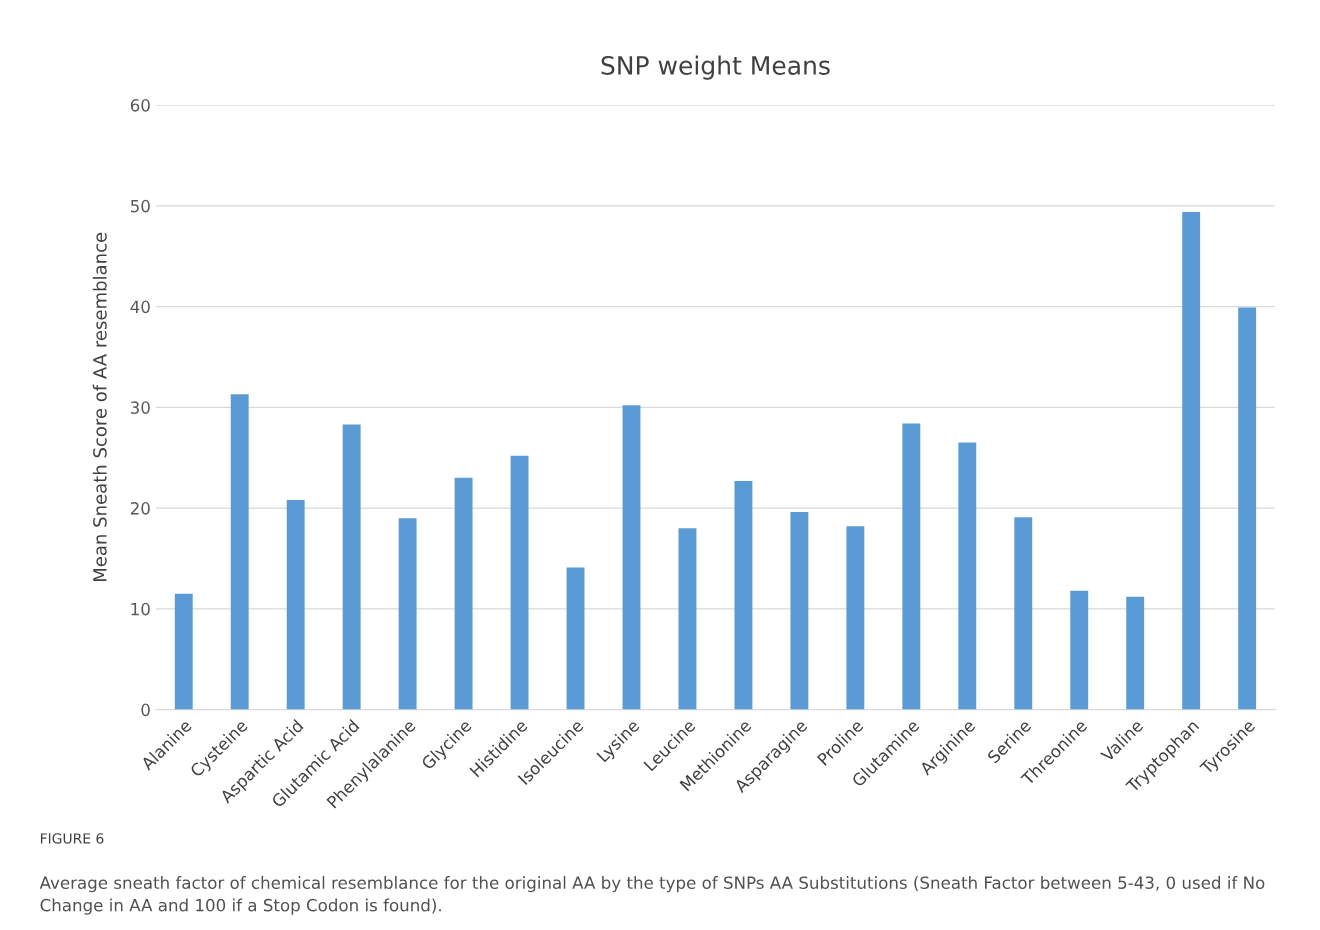 Image resolution: width=1320 pixels, height=930 pixels. I want to click on text: Average sneath factor of chemical resemblance for the original AA by the type of SNPs AA Substitutions (Sneath Factor between 5-43, 0 used if No Change in AA and 100 if a Stop Codon is found)., so click(652, 895).